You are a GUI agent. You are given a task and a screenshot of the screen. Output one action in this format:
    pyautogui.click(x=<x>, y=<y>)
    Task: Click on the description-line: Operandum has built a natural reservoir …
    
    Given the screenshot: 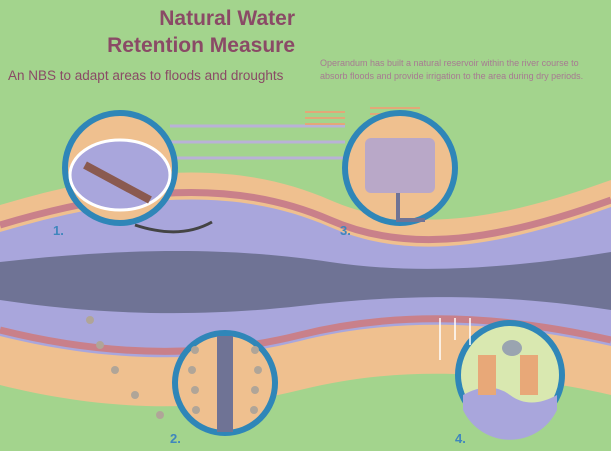 What is the action you would take?
    pyautogui.click(x=449, y=63)
    